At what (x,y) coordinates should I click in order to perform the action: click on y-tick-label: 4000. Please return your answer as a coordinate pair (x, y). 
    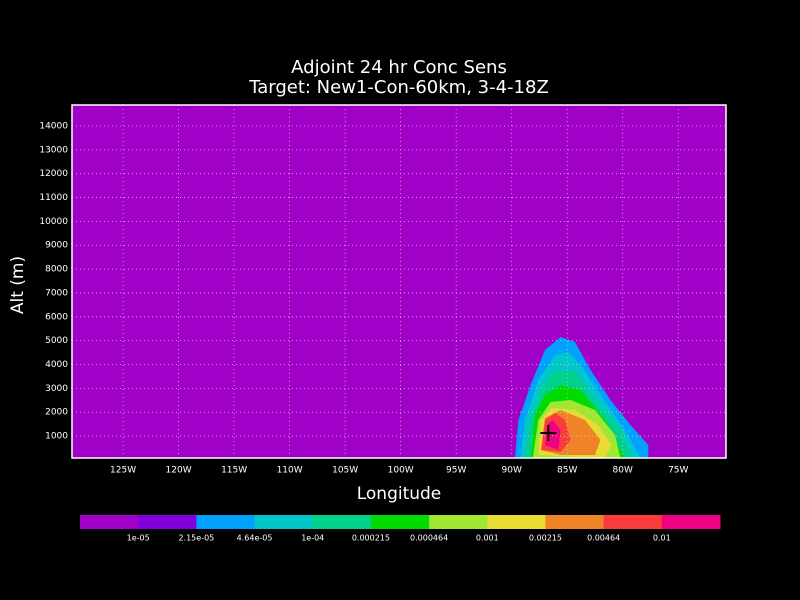
    Looking at the image, I should click on (56, 365).